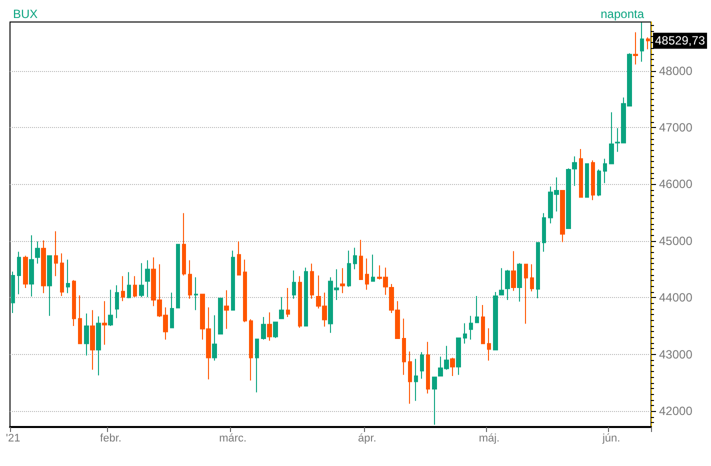 This screenshot has height=466, width=711. Describe the element at coordinates (676, 354) in the screenshot. I see `y-tick-label: 43000` at that location.